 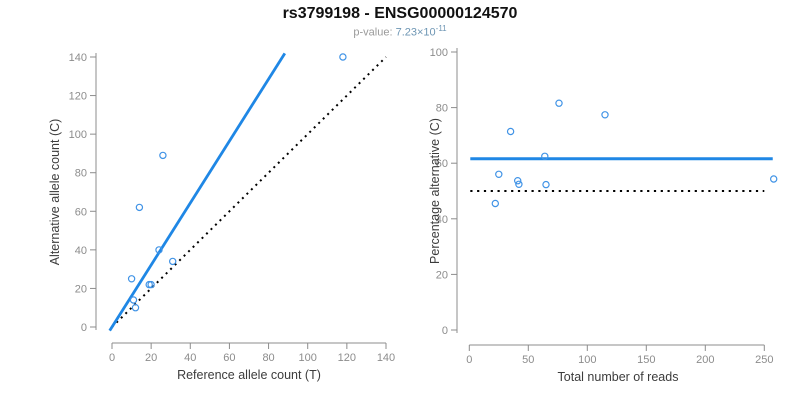 I want to click on right-plot-x-tick-label: 200, so click(x=705, y=360).